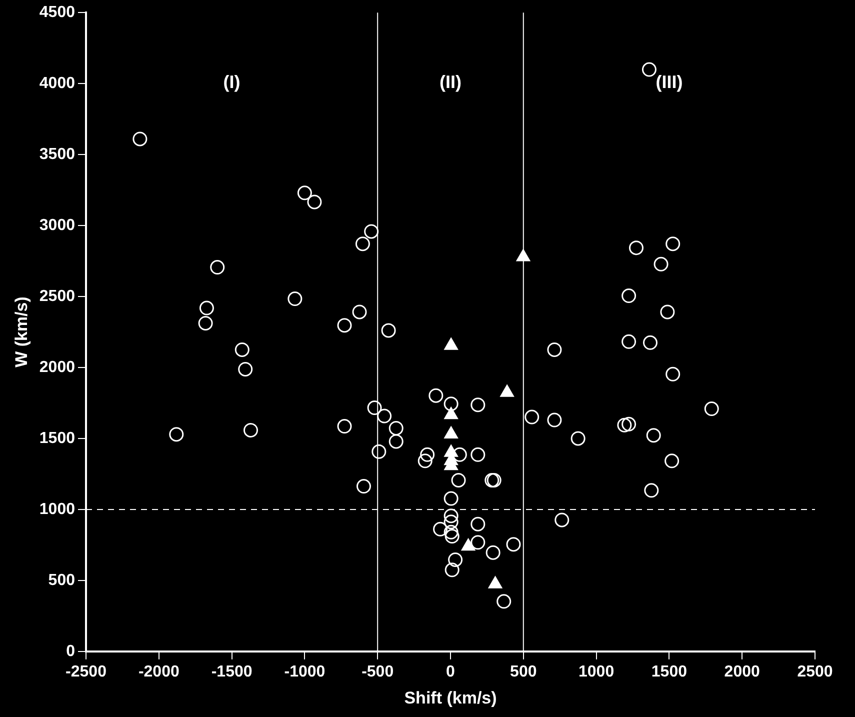 The height and width of the screenshot is (717, 855). What do you see at coordinates (159, 671) in the screenshot?
I see `x-tick-label: -2000` at bounding box center [159, 671].